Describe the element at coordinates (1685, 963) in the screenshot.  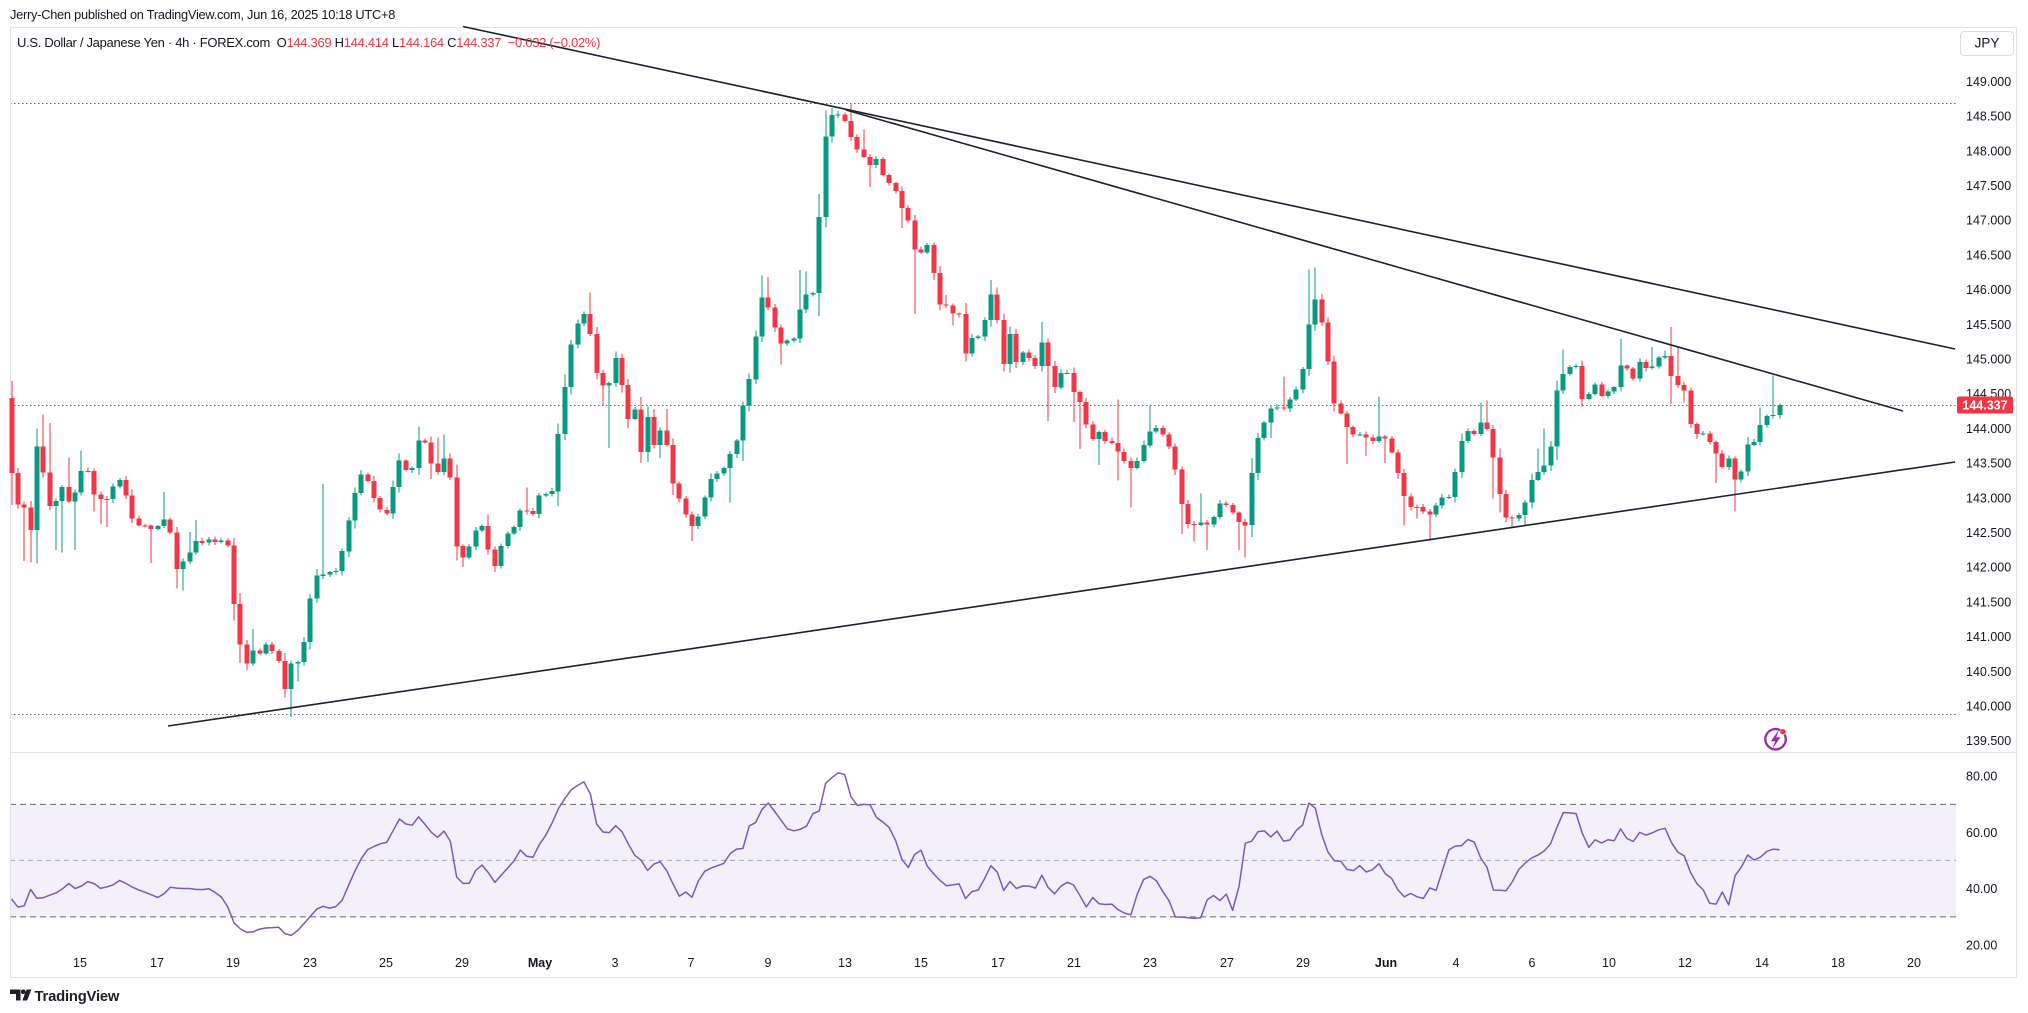
I see `svg-text: 12` at that location.